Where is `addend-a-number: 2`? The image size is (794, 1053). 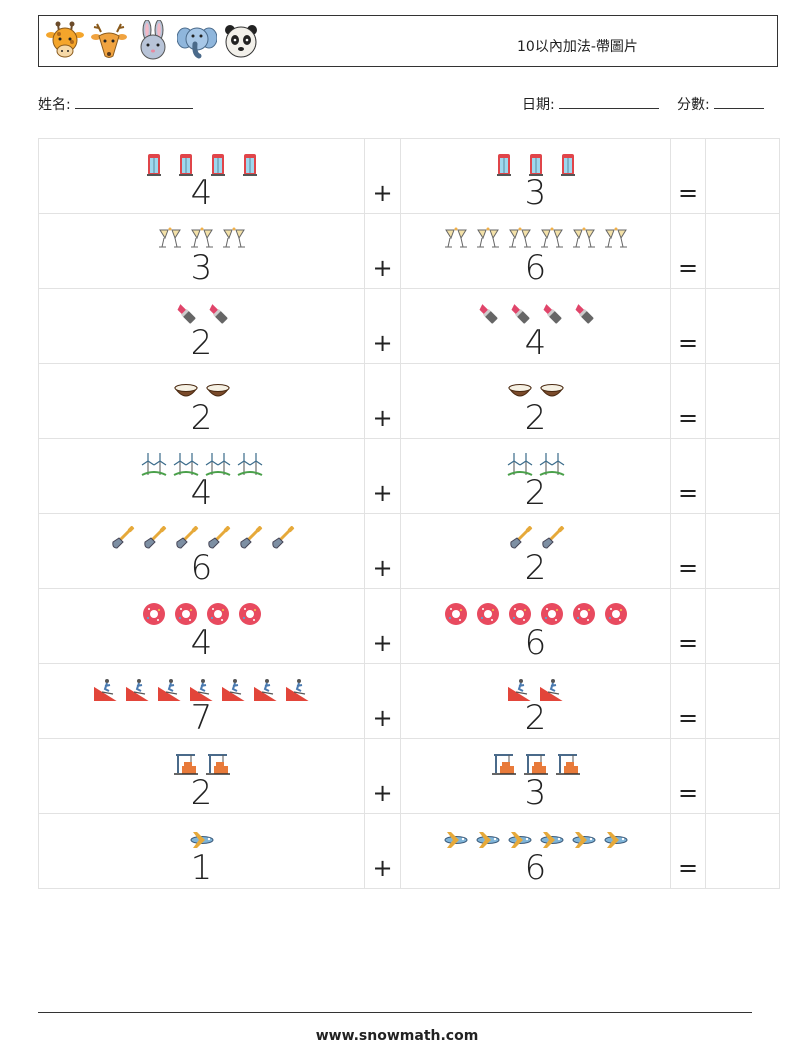 addend-a-number: 2 is located at coordinates (201, 793).